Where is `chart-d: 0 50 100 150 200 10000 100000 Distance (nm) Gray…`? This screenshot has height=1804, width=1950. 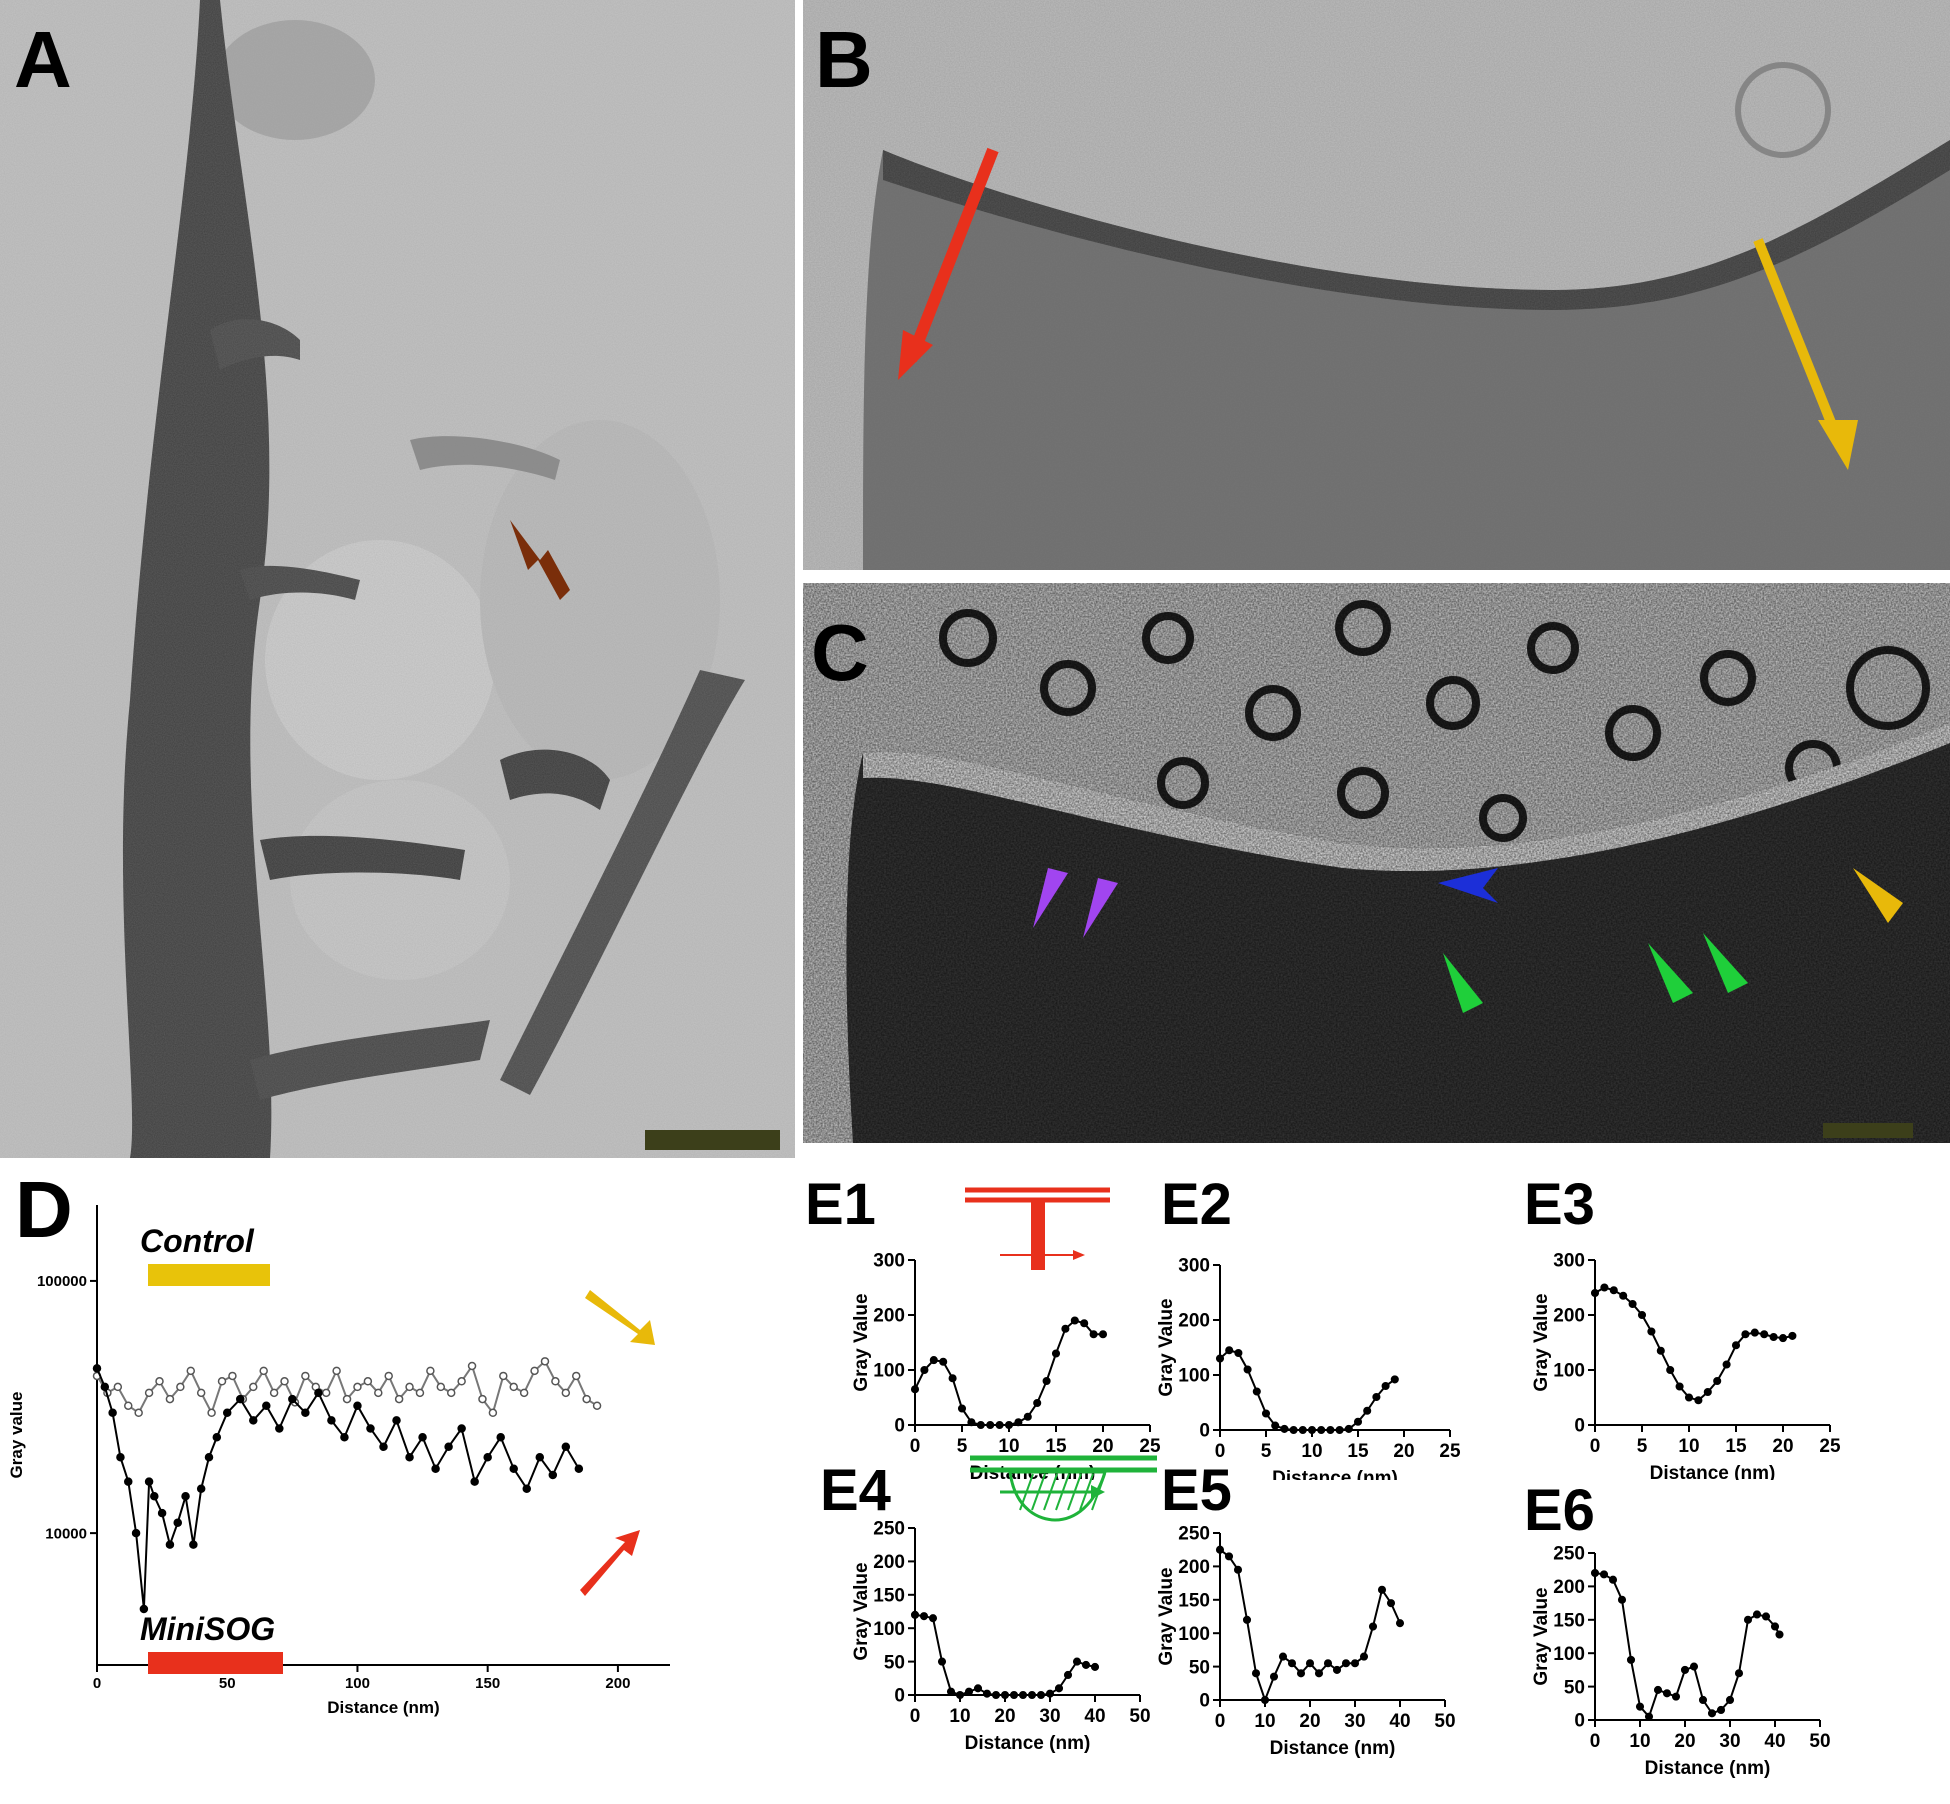 chart-d: 0 50 100 150 200 10000 100000 Distance (nm) Gray… is located at coordinates (338, 1461).